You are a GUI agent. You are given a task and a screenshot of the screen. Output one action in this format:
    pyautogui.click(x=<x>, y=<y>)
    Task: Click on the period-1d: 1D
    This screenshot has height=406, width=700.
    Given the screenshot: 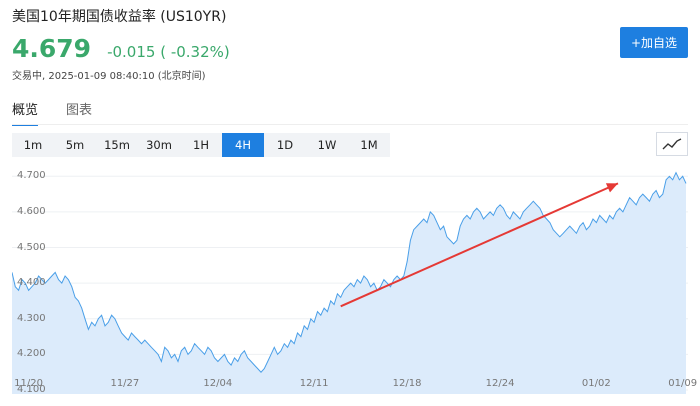 What is the action you would take?
    pyautogui.click(x=285, y=145)
    